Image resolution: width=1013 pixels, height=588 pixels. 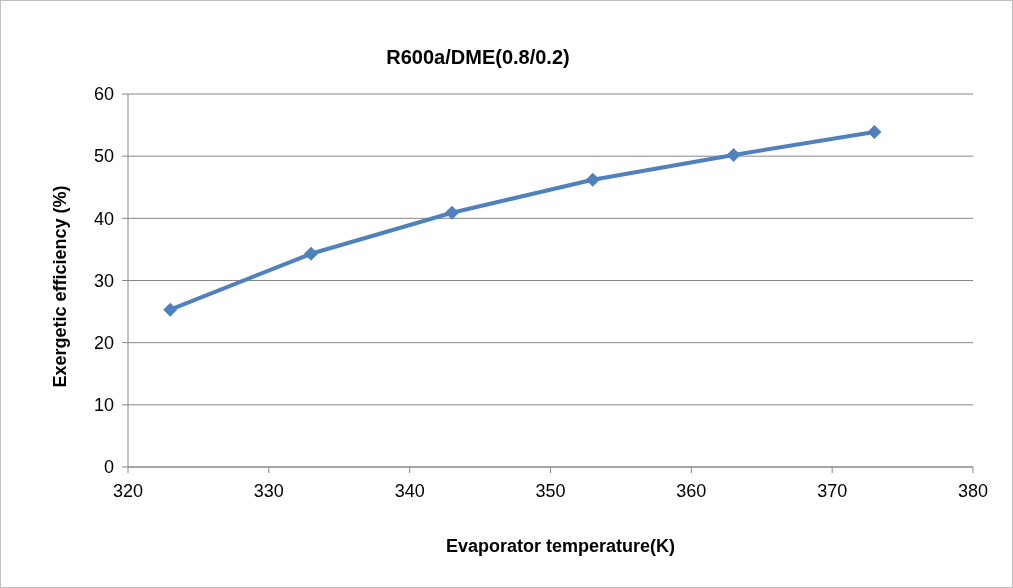 What do you see at coordinates (550, 491) in the screenshot?
I see `x-tick-label: 350` at bounding box center [550, 491].